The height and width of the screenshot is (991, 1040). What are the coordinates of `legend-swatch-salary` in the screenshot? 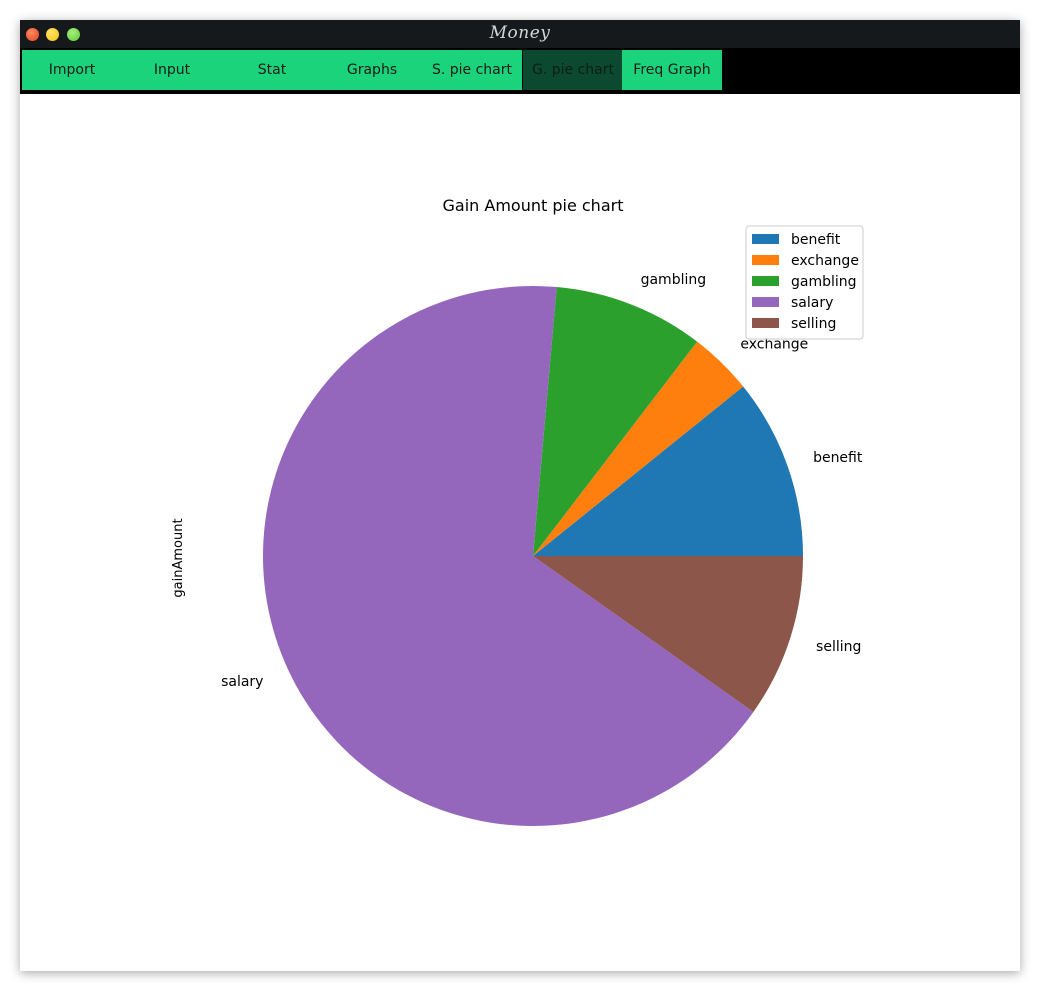 It's located at (765, 302).